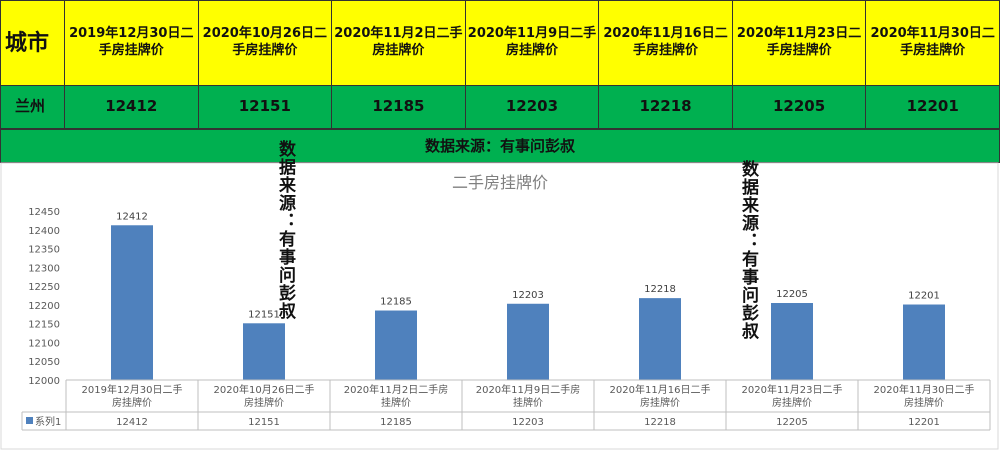 The height and width of the screenshot is (451, 1000). I want to click on header-cell: 2019年12月30日二手房挂牌价, so click(131, 43).